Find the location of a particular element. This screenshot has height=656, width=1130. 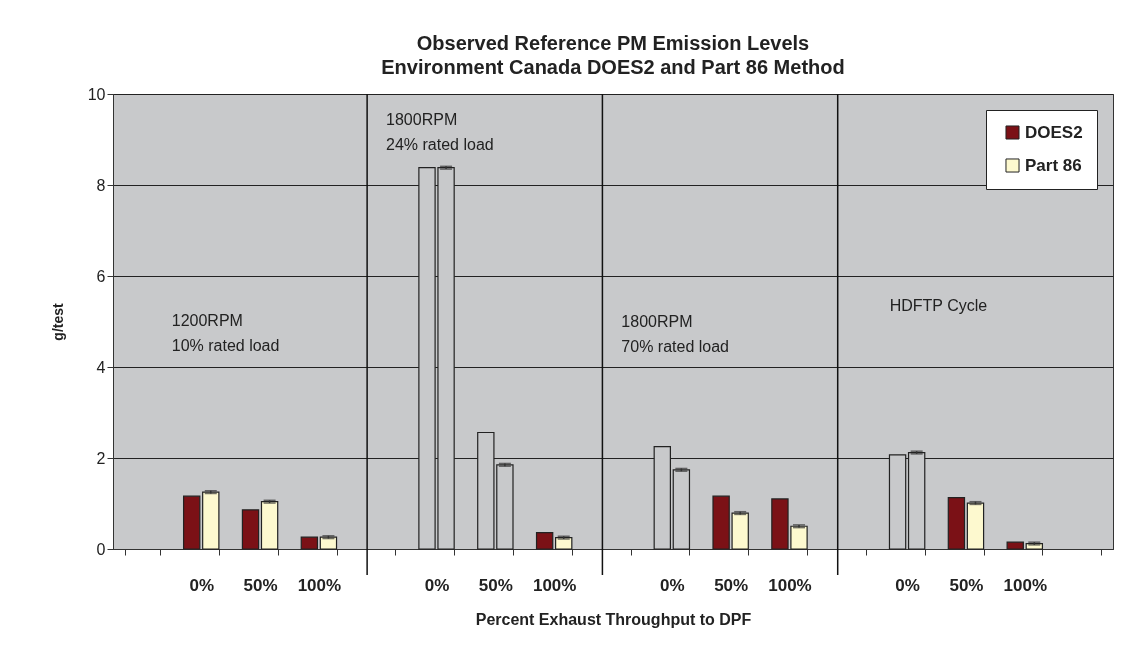

annotation: 1800RPM 70% rated load is located at coordinates (675, 334).